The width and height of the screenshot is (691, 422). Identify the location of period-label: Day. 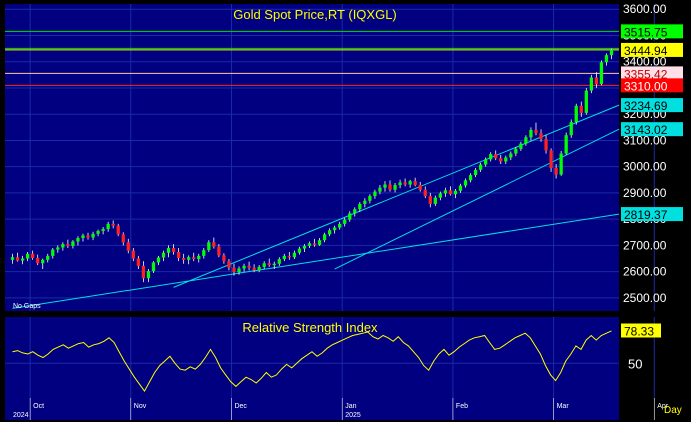
(673, 410).